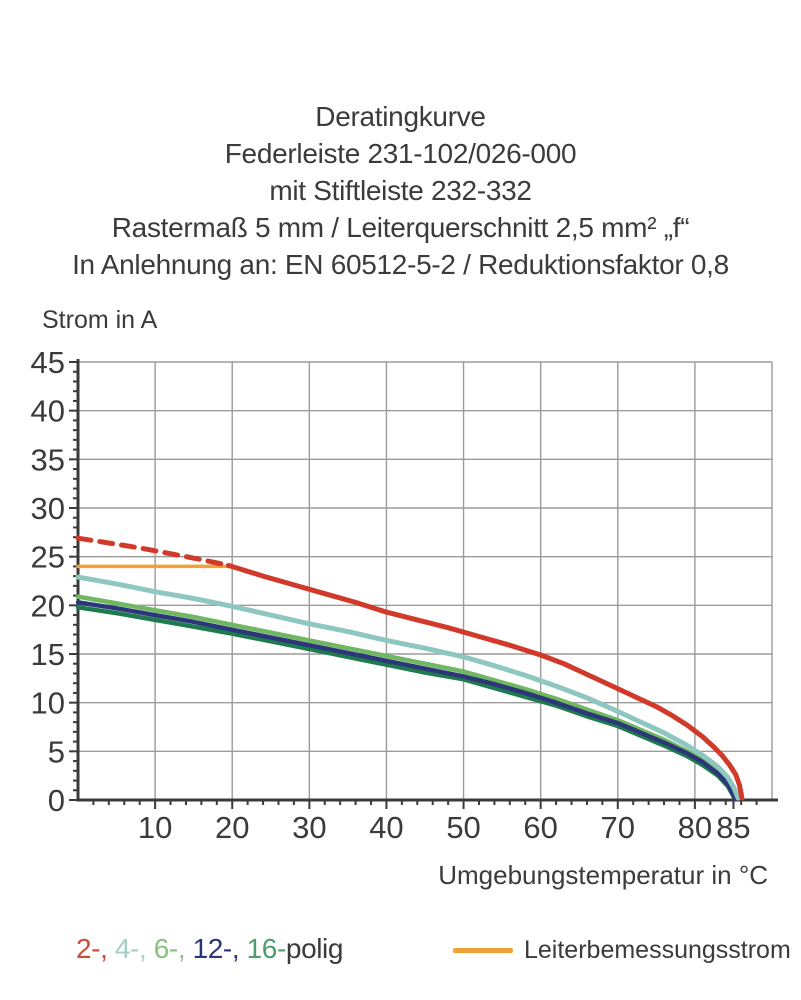  What do you see at coordinates (309, 827) in the screenshot?
I see `x-tick-label: 30` at bounding box center [309, 827].